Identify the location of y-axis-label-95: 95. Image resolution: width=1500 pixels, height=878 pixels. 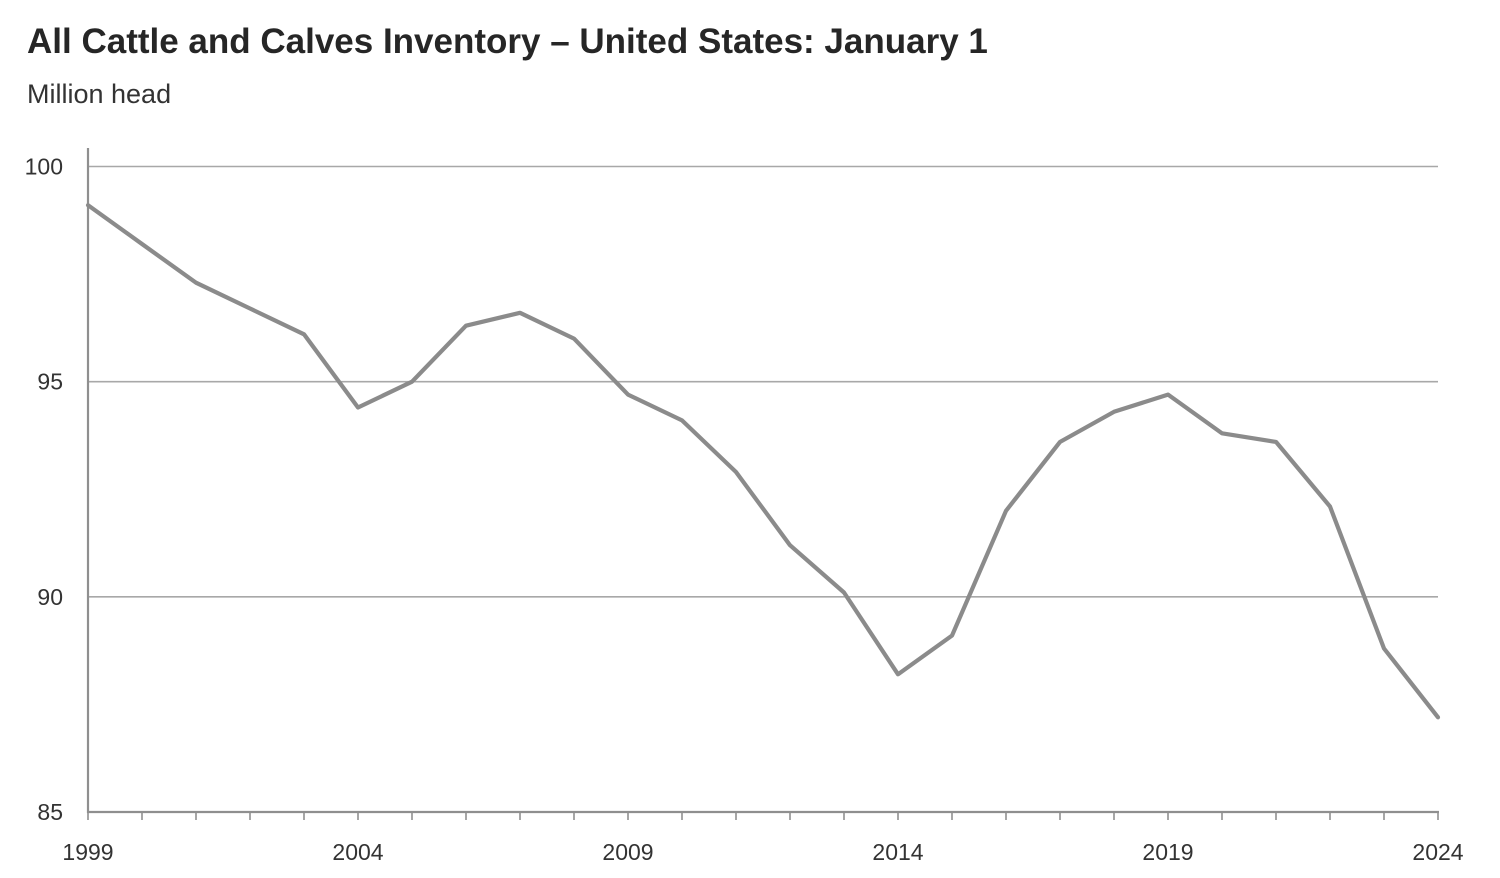
(50, 382).